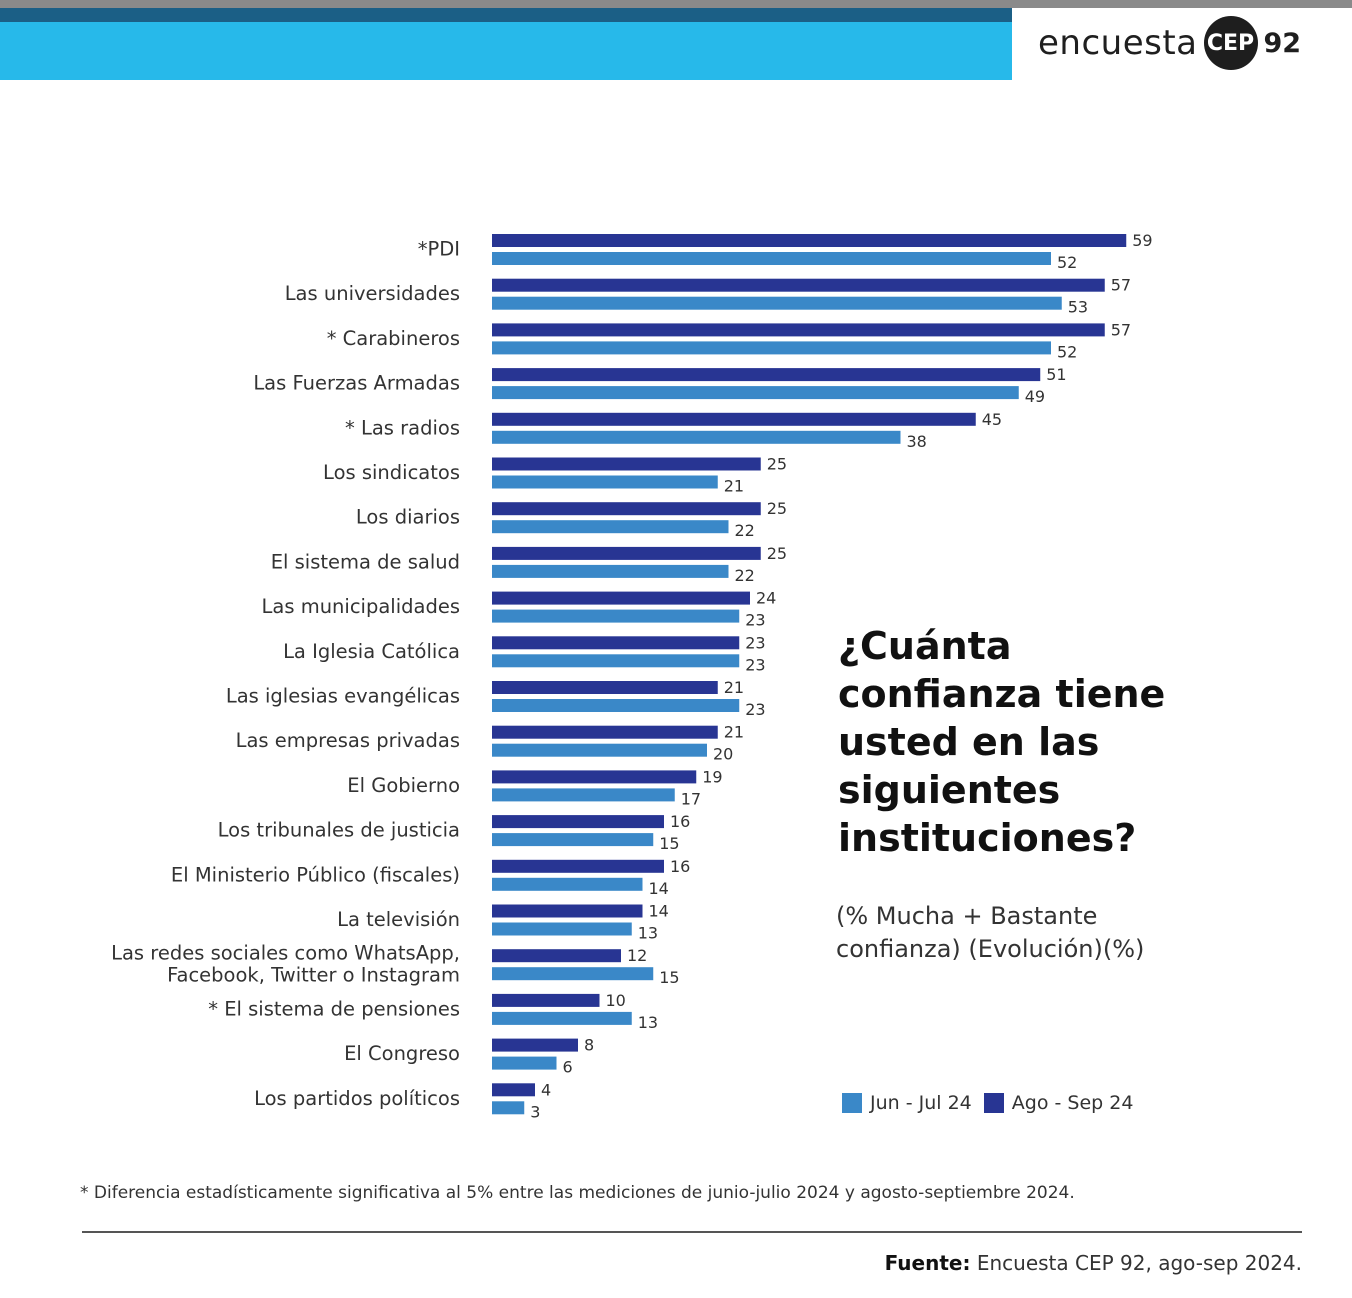 This screenshot has width=1352, height=1298. Describe the element at coordinates (506, 51) in the screenshot. I see `header-banner` at that location.